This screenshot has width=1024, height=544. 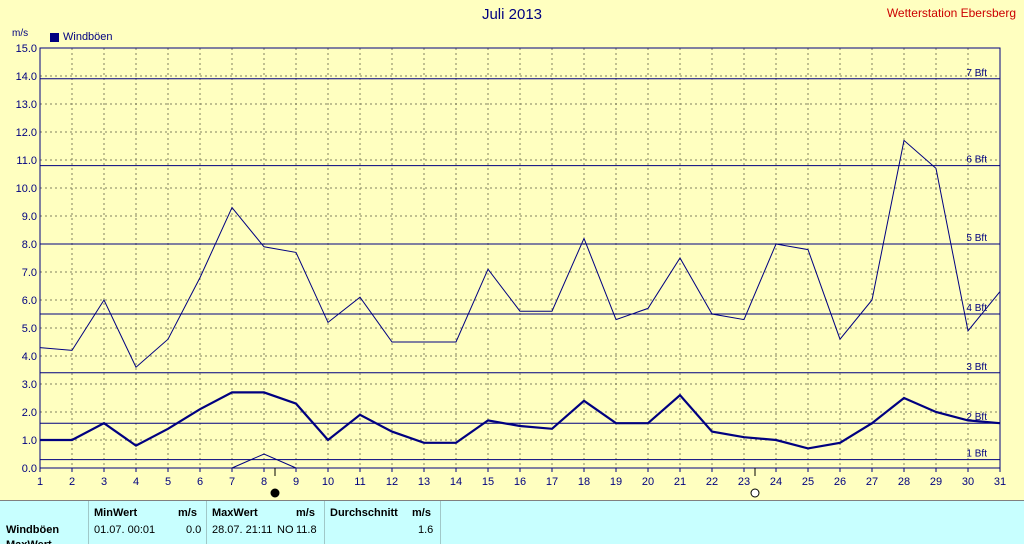 I want to click on y-tick-label: 9.0, so click(x=29, y=217).